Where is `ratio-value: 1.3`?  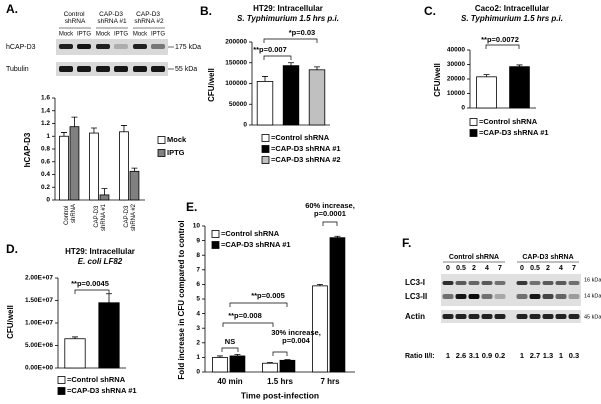 ratio-value: 1.3 is located at coordinates (548, 355).